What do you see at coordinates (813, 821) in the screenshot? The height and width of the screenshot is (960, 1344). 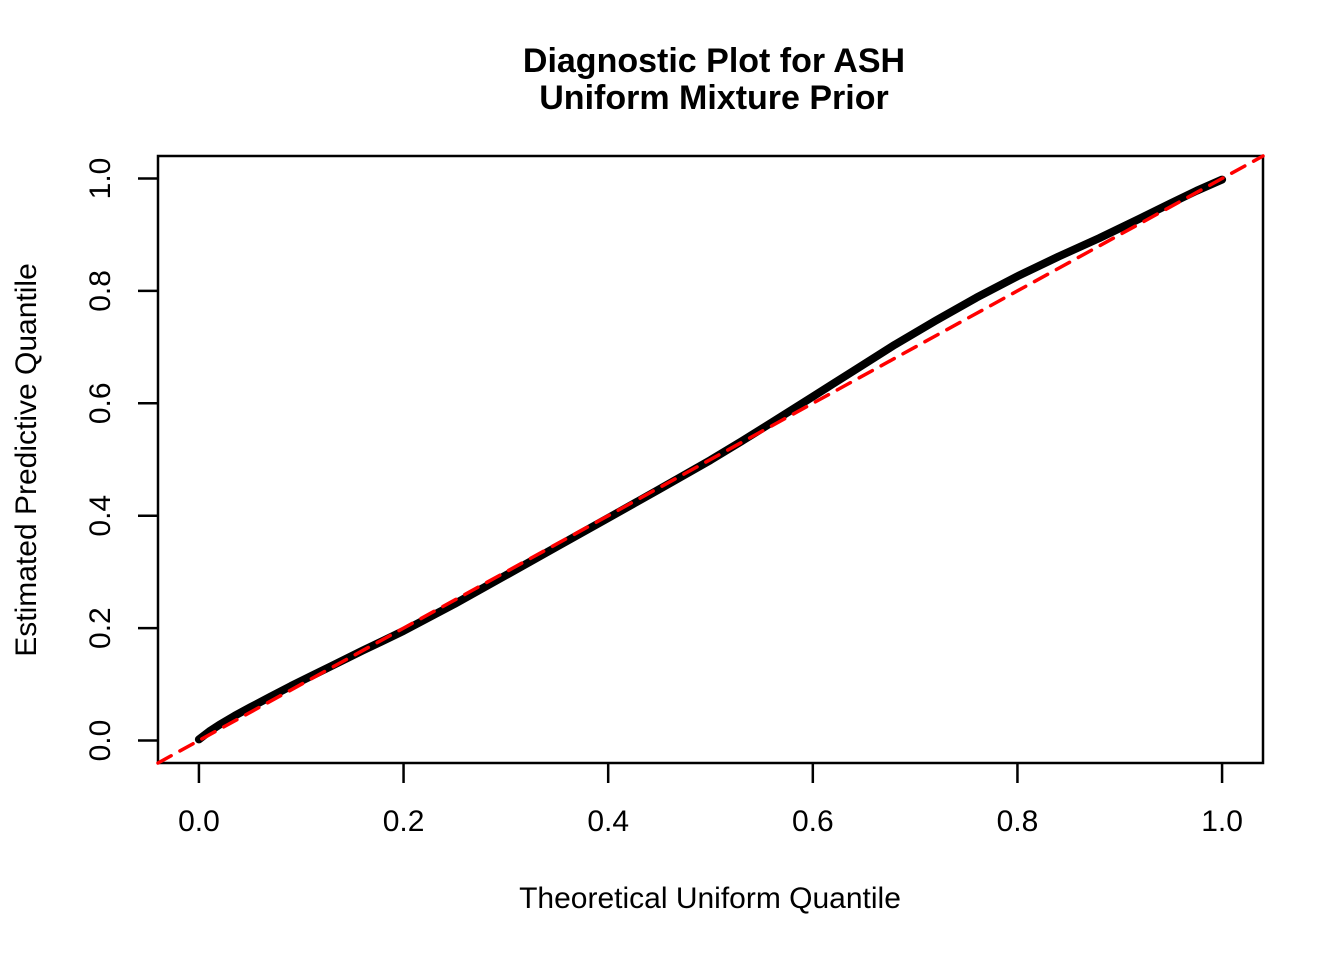 I see `x-tick-label: 0.6` at bounding box center [813, 821].